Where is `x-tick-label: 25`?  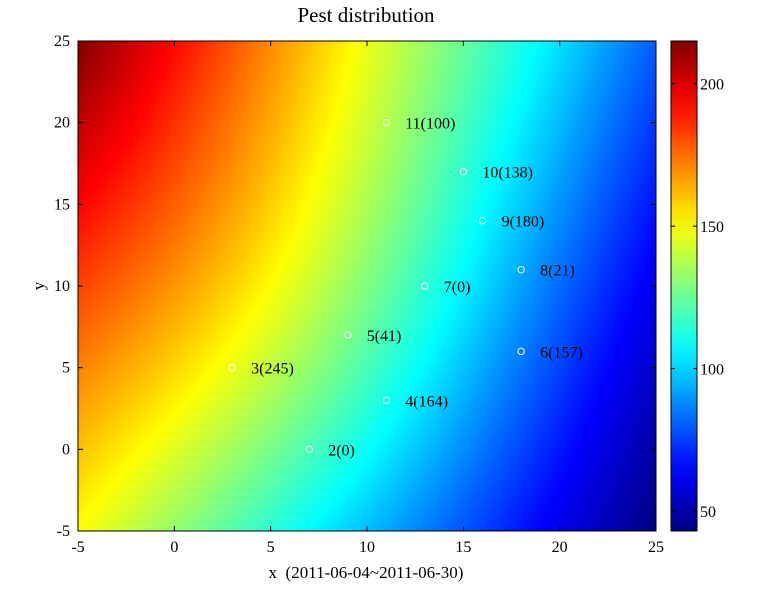 x-tick-label: 25 is located at coordinates (656, 547).